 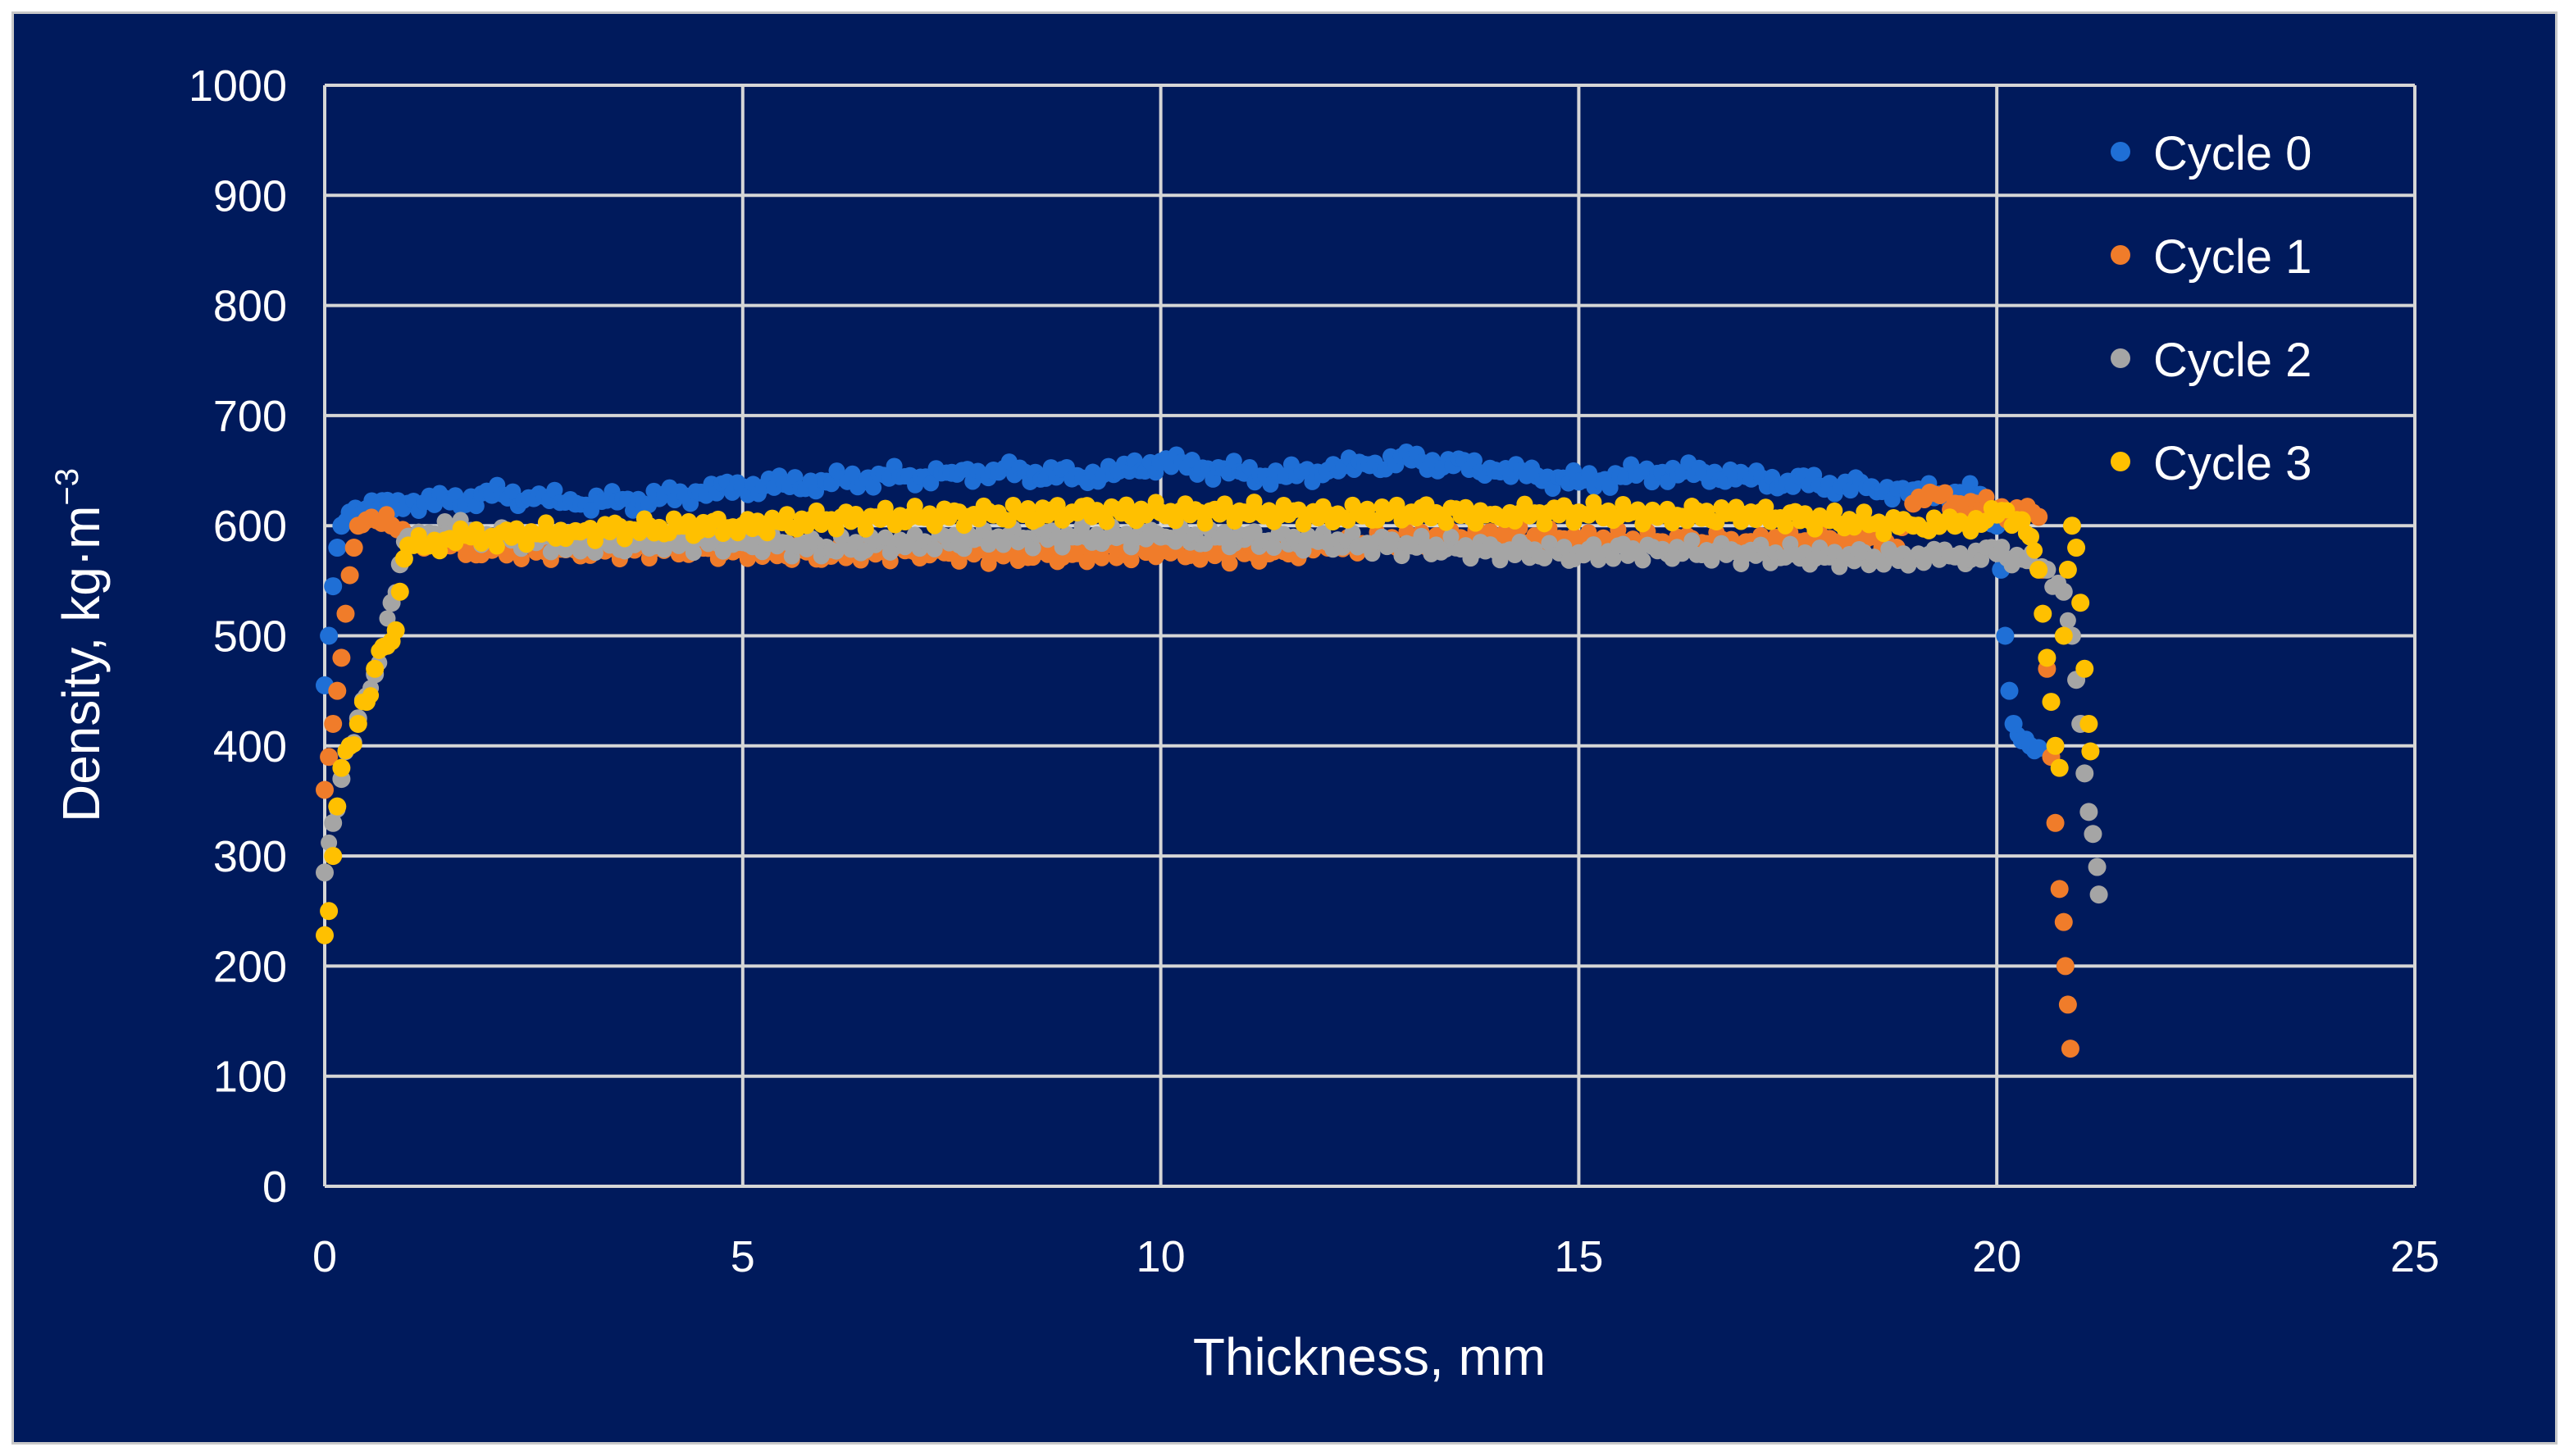 I want to click on y-tick-label: 1000, so click(x=238, y=86).